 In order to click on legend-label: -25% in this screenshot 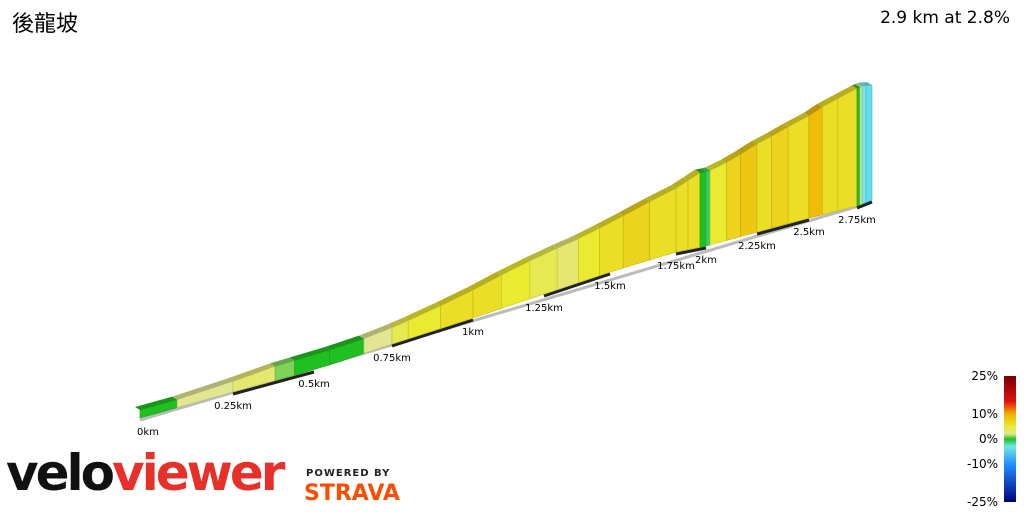, I will do `click(982, 502)`.